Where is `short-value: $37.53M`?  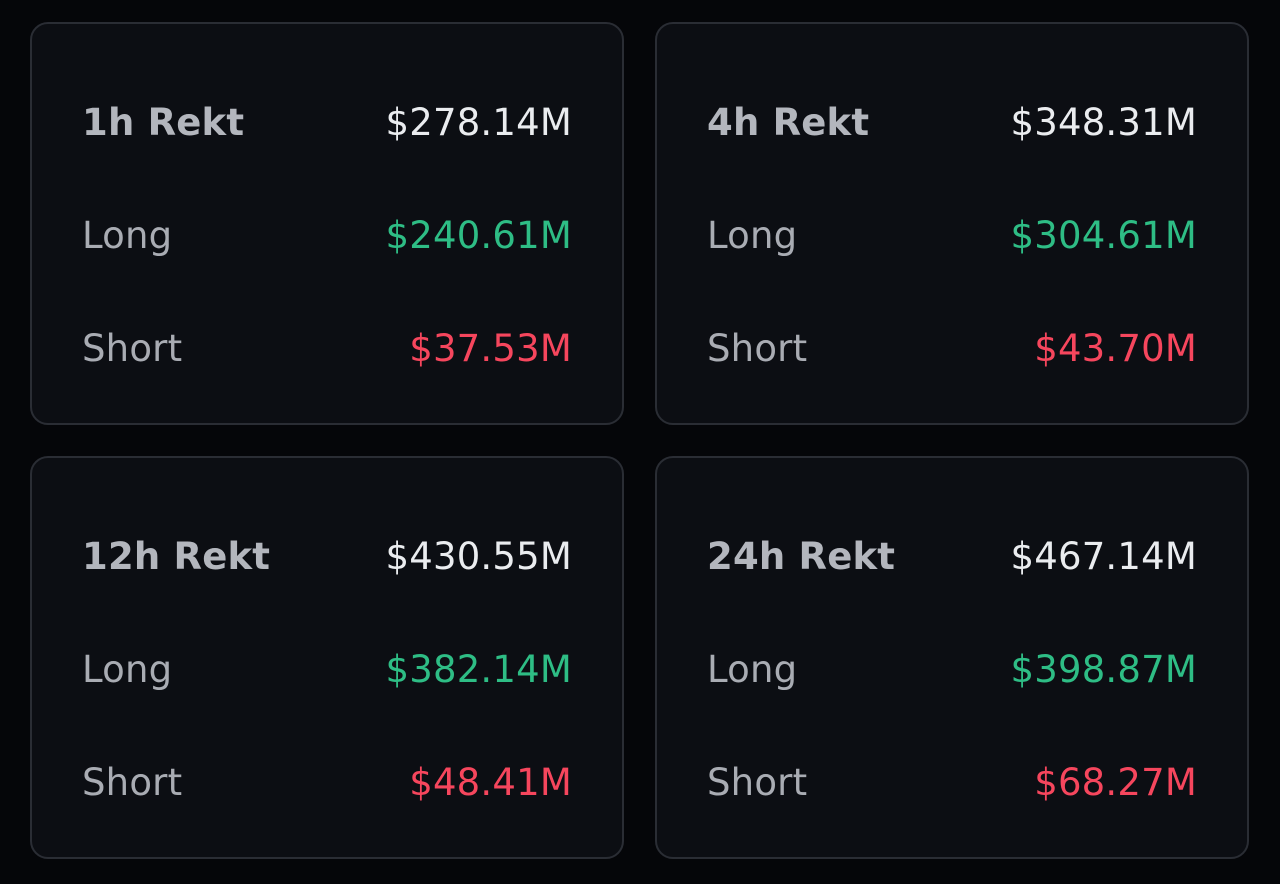
short-value: $37.53M is located at coordinates (490, 348).